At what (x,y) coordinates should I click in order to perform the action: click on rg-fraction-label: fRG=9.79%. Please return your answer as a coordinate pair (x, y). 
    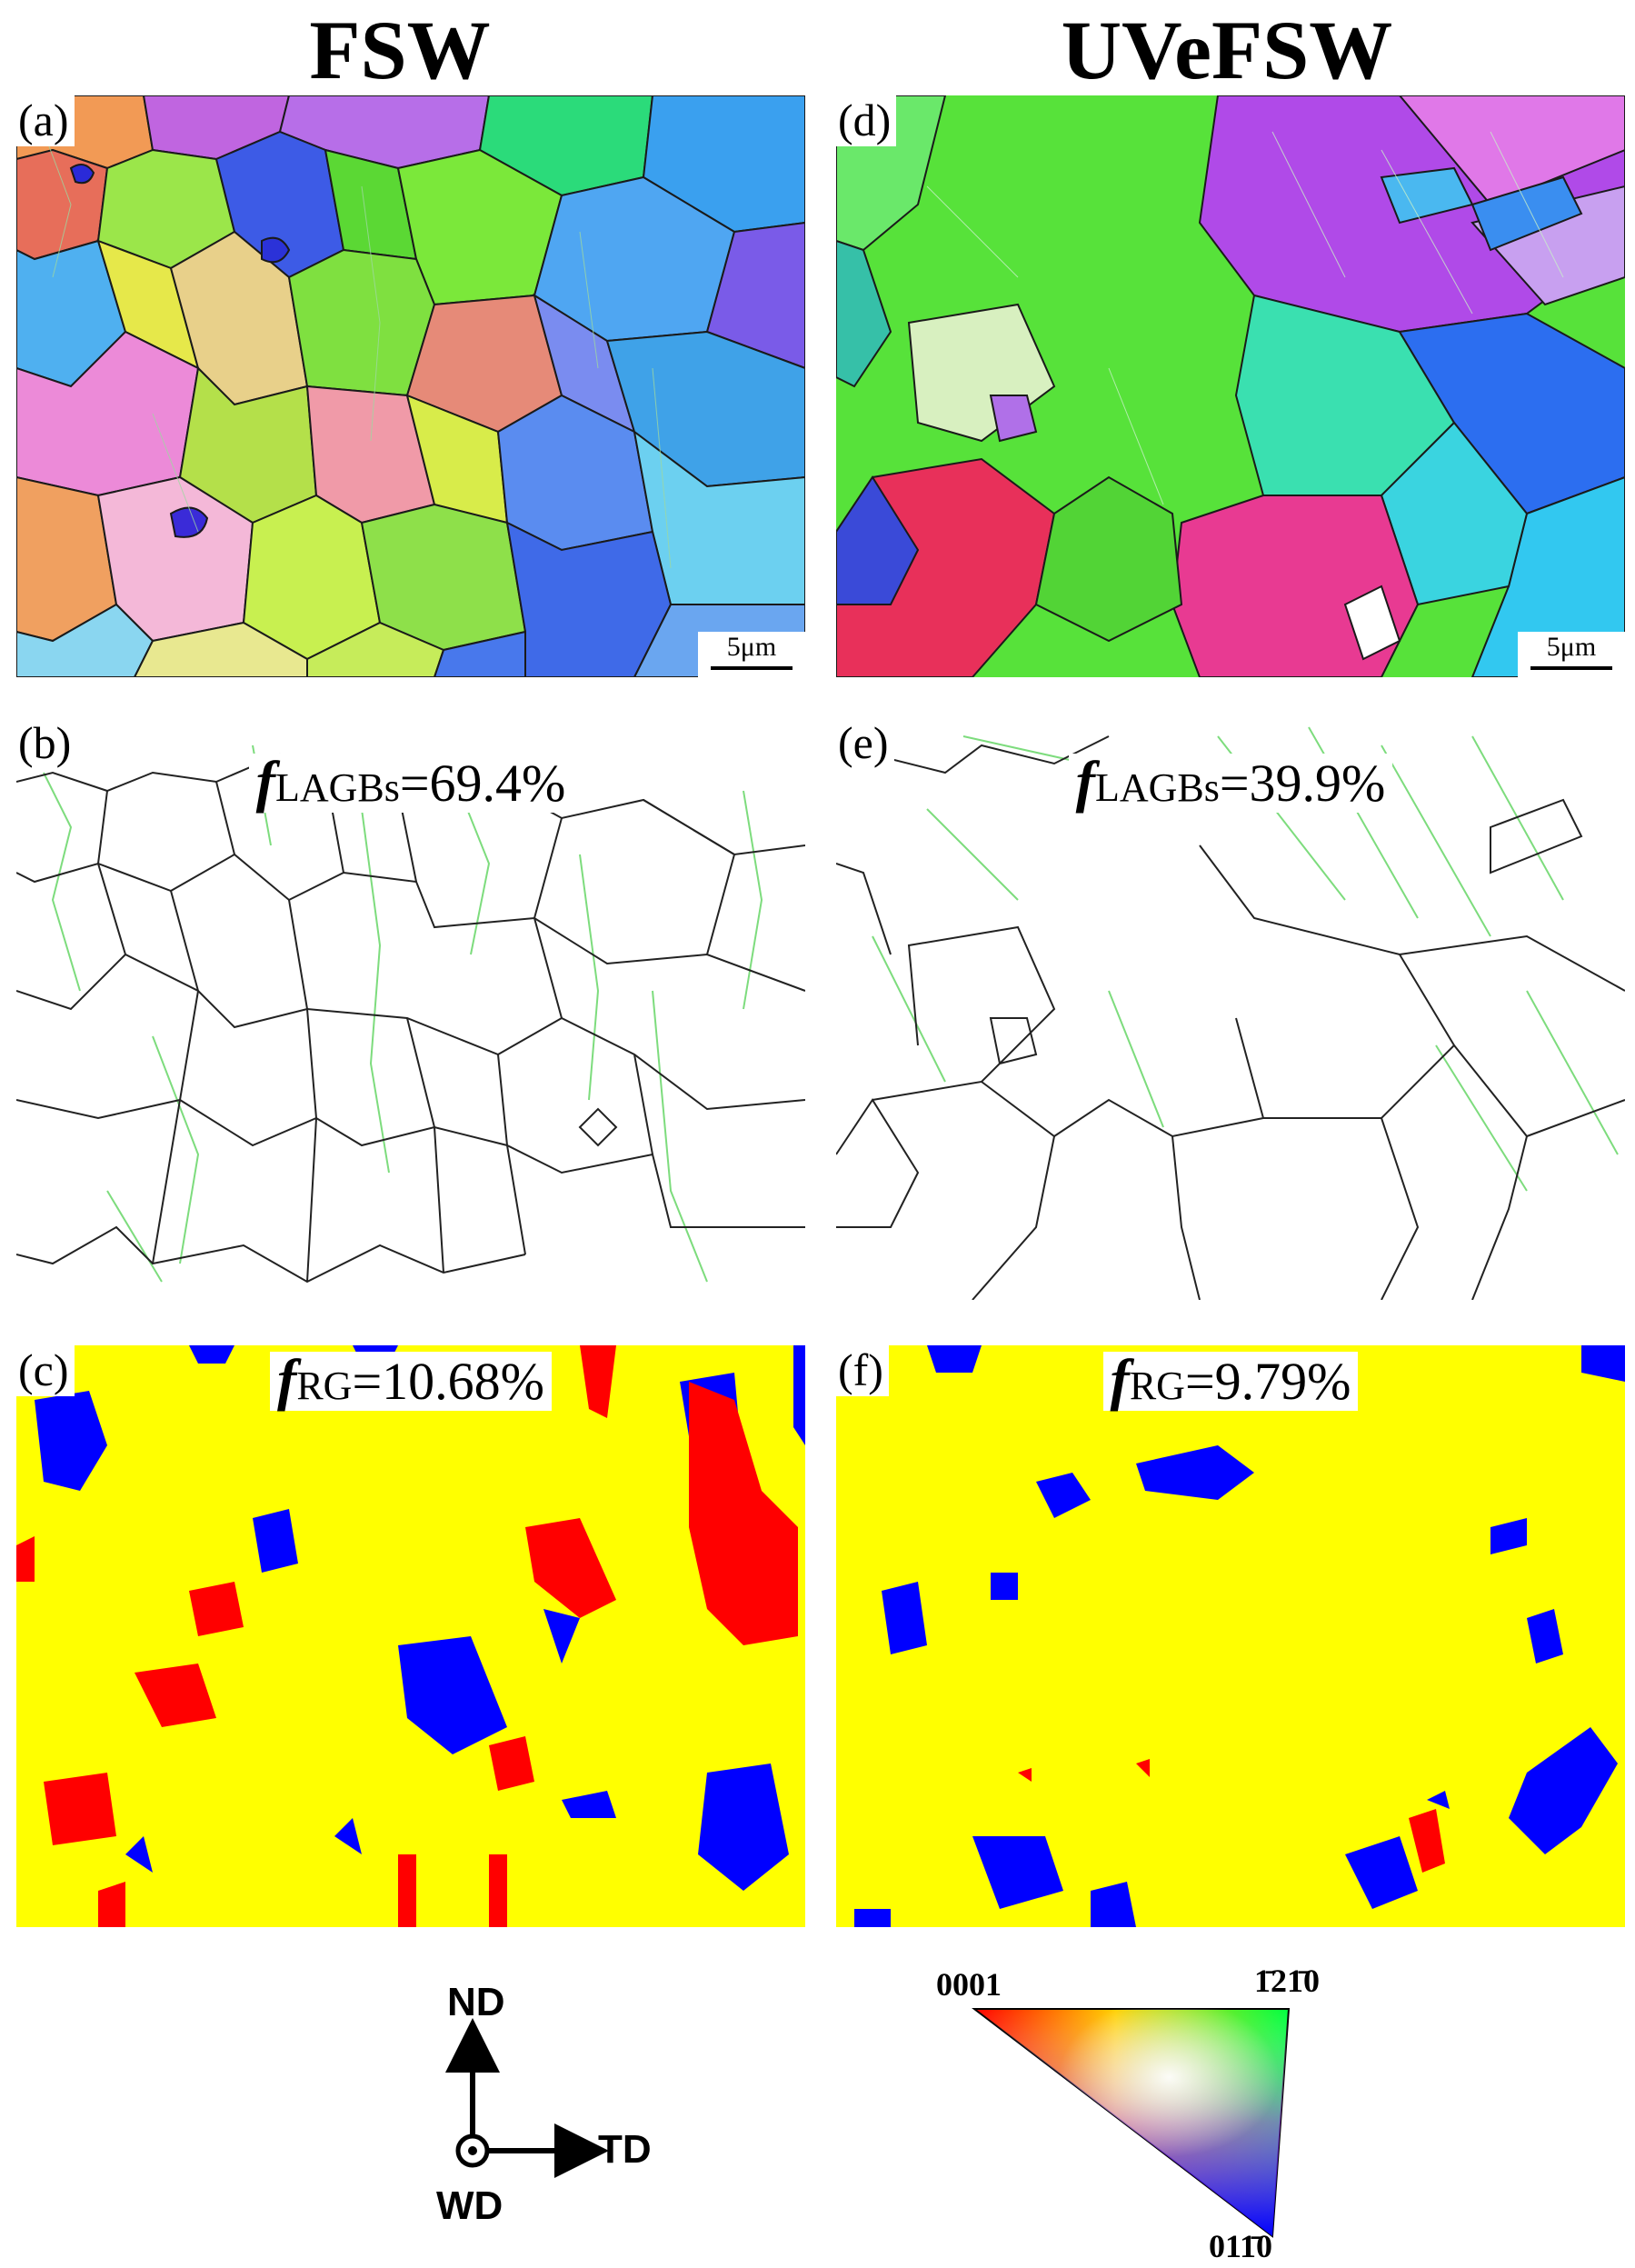
    Looking at the image, I should click on (1231, 1383).